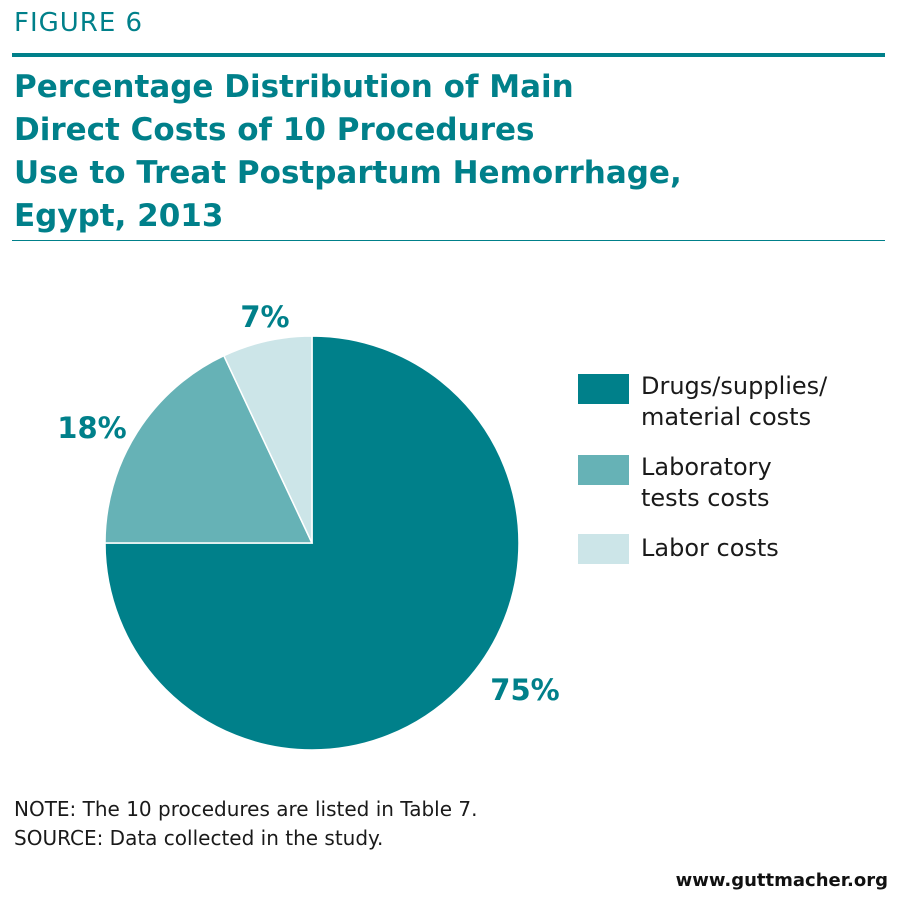 The image size is (900, 901). I want to click on title-line-4: Egypt, 2013, so click(119, 216).